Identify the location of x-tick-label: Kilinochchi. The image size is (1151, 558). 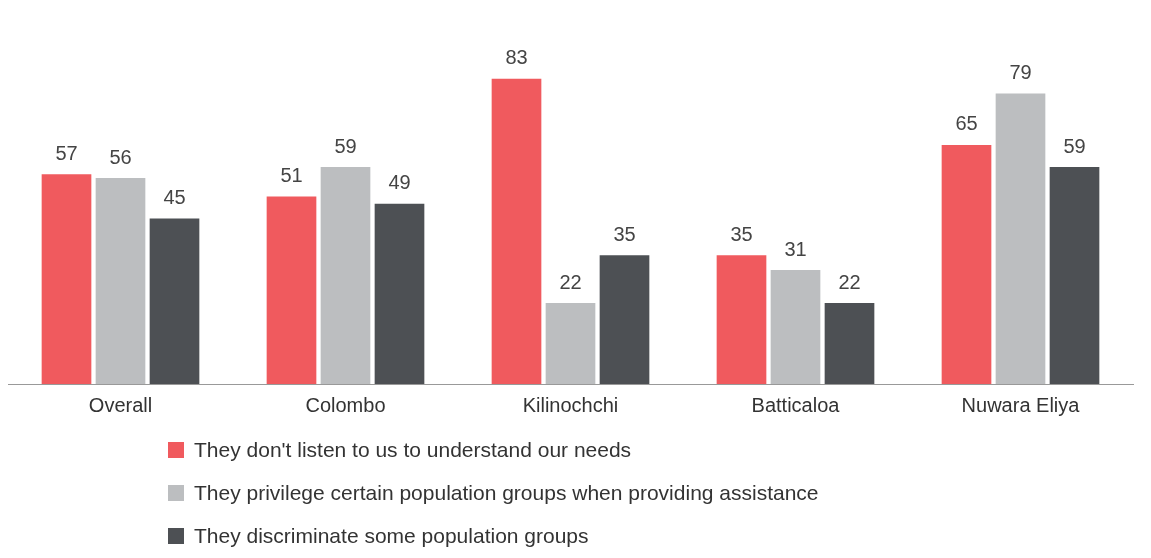
(570, 404).